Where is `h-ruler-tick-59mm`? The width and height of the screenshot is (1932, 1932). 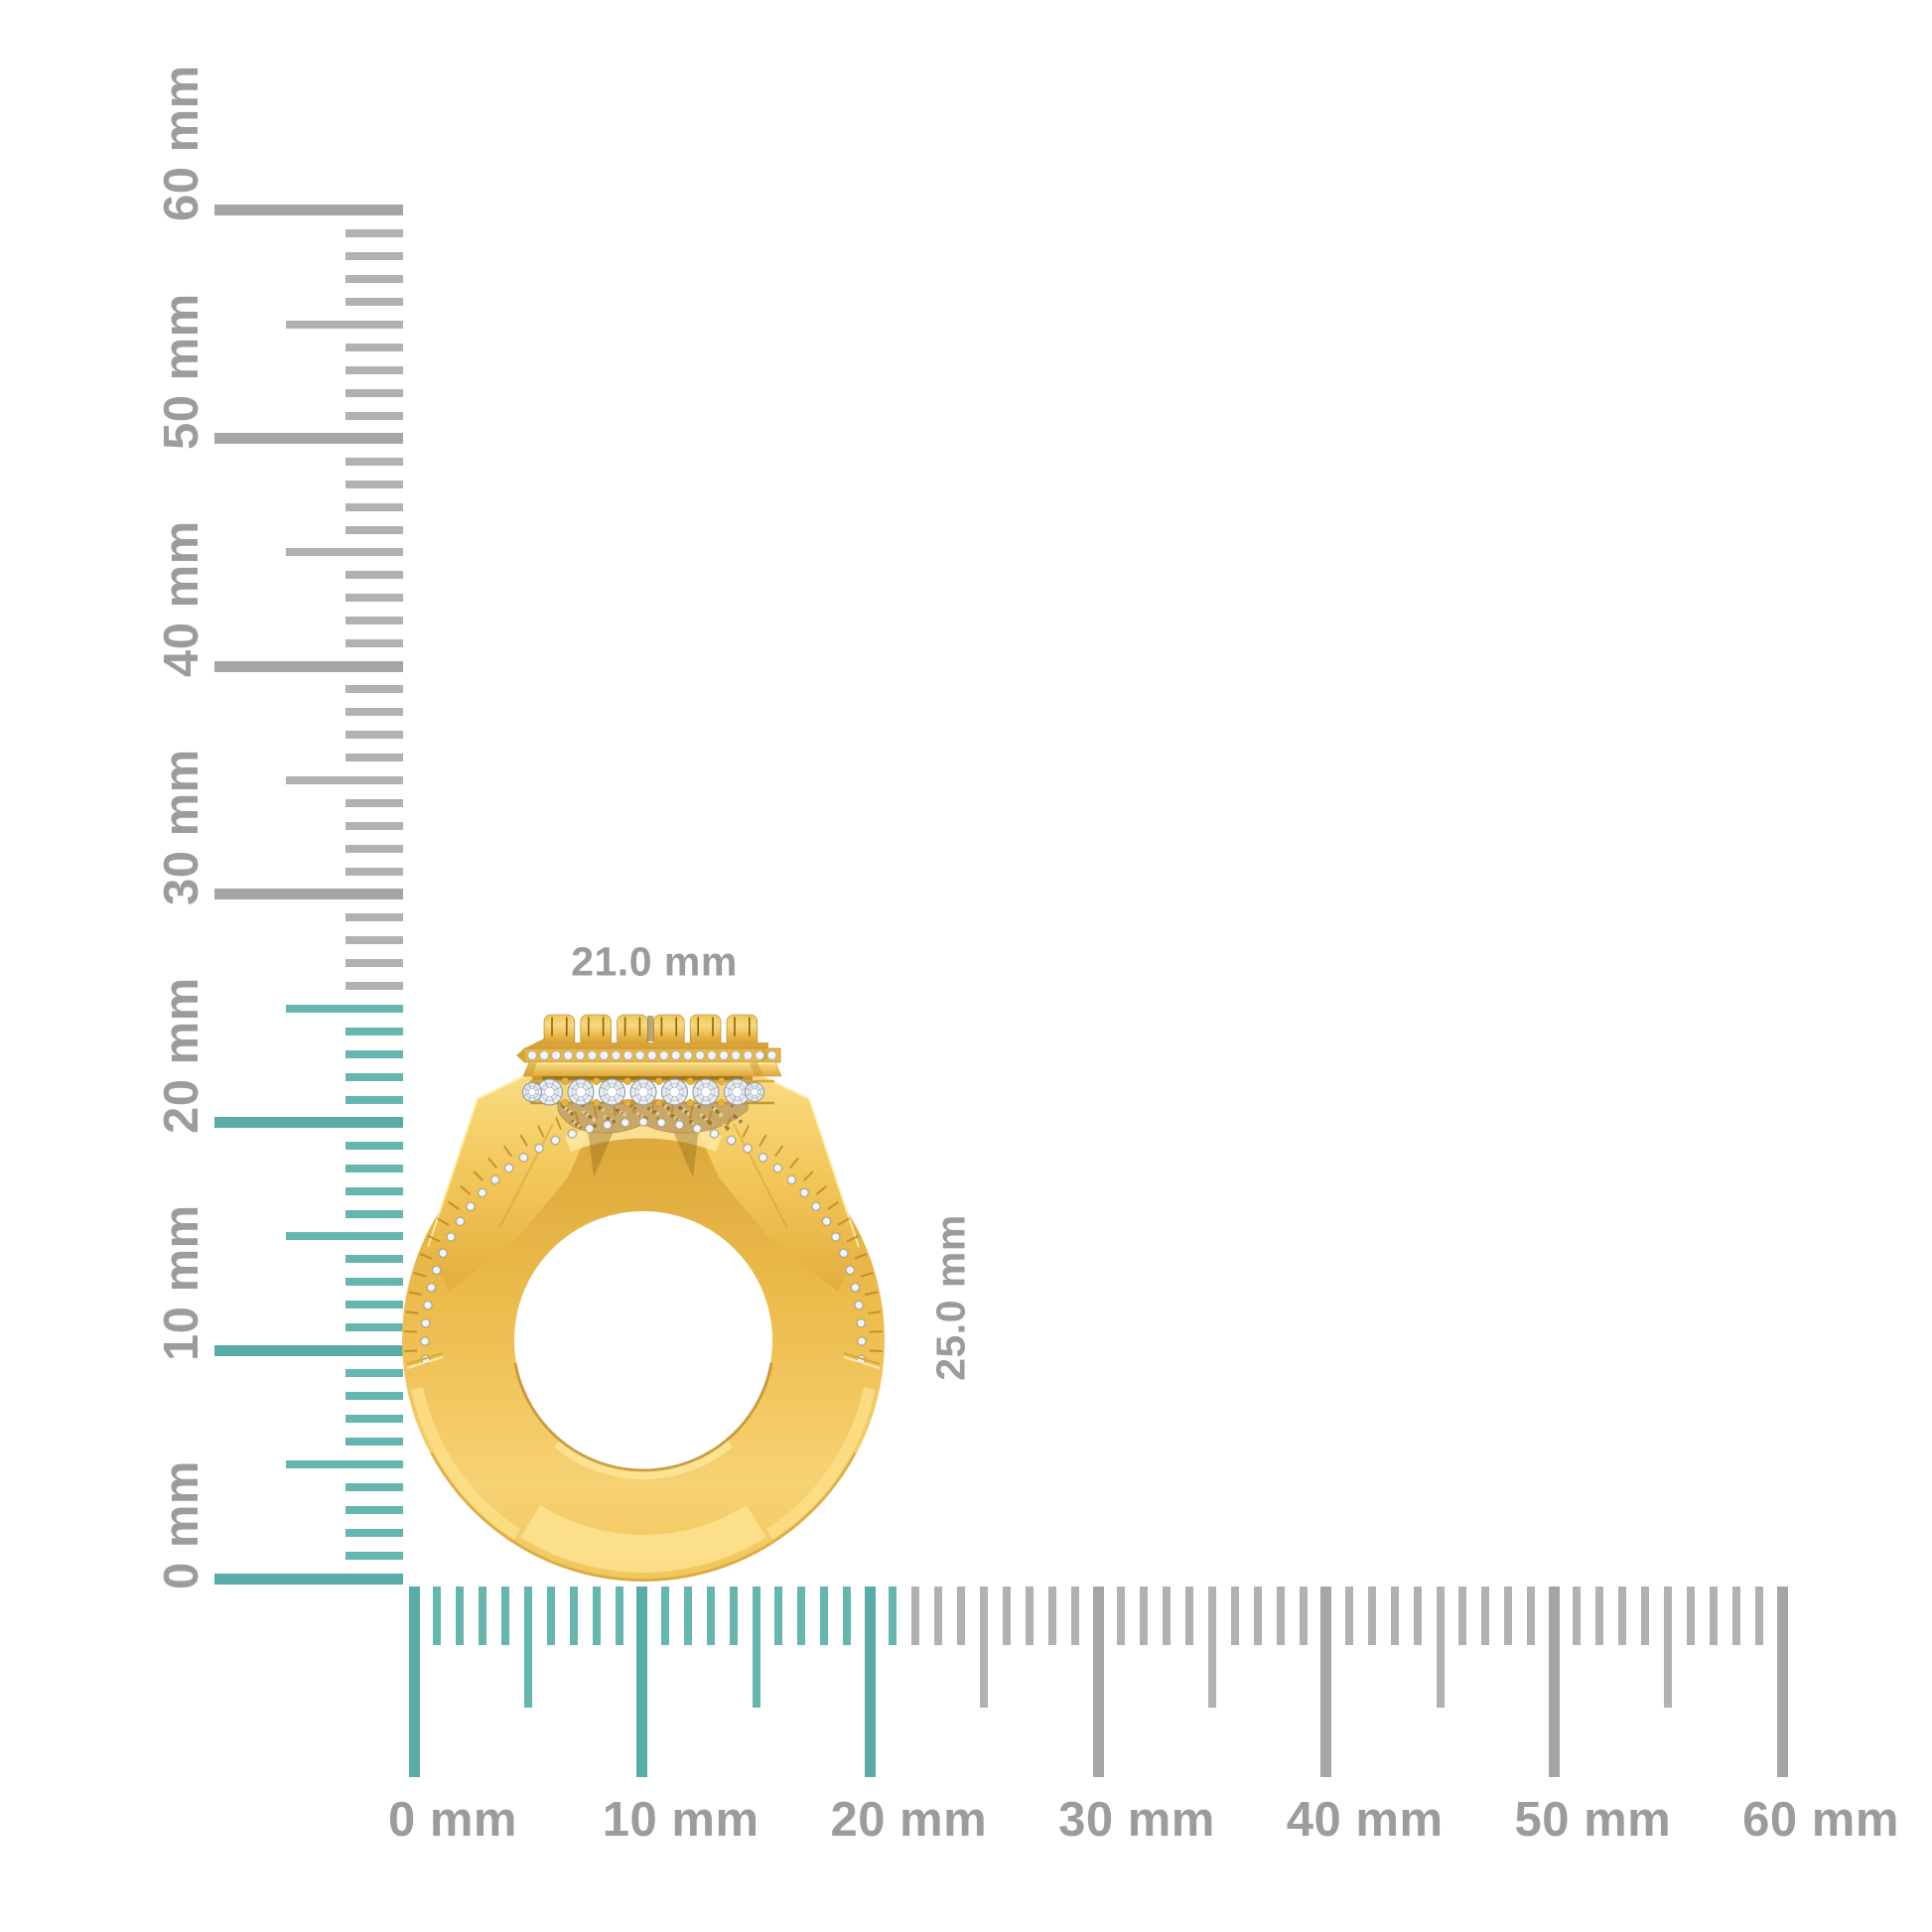
h-ruler-tick-59mm is located at coordinates (1759, 1616).